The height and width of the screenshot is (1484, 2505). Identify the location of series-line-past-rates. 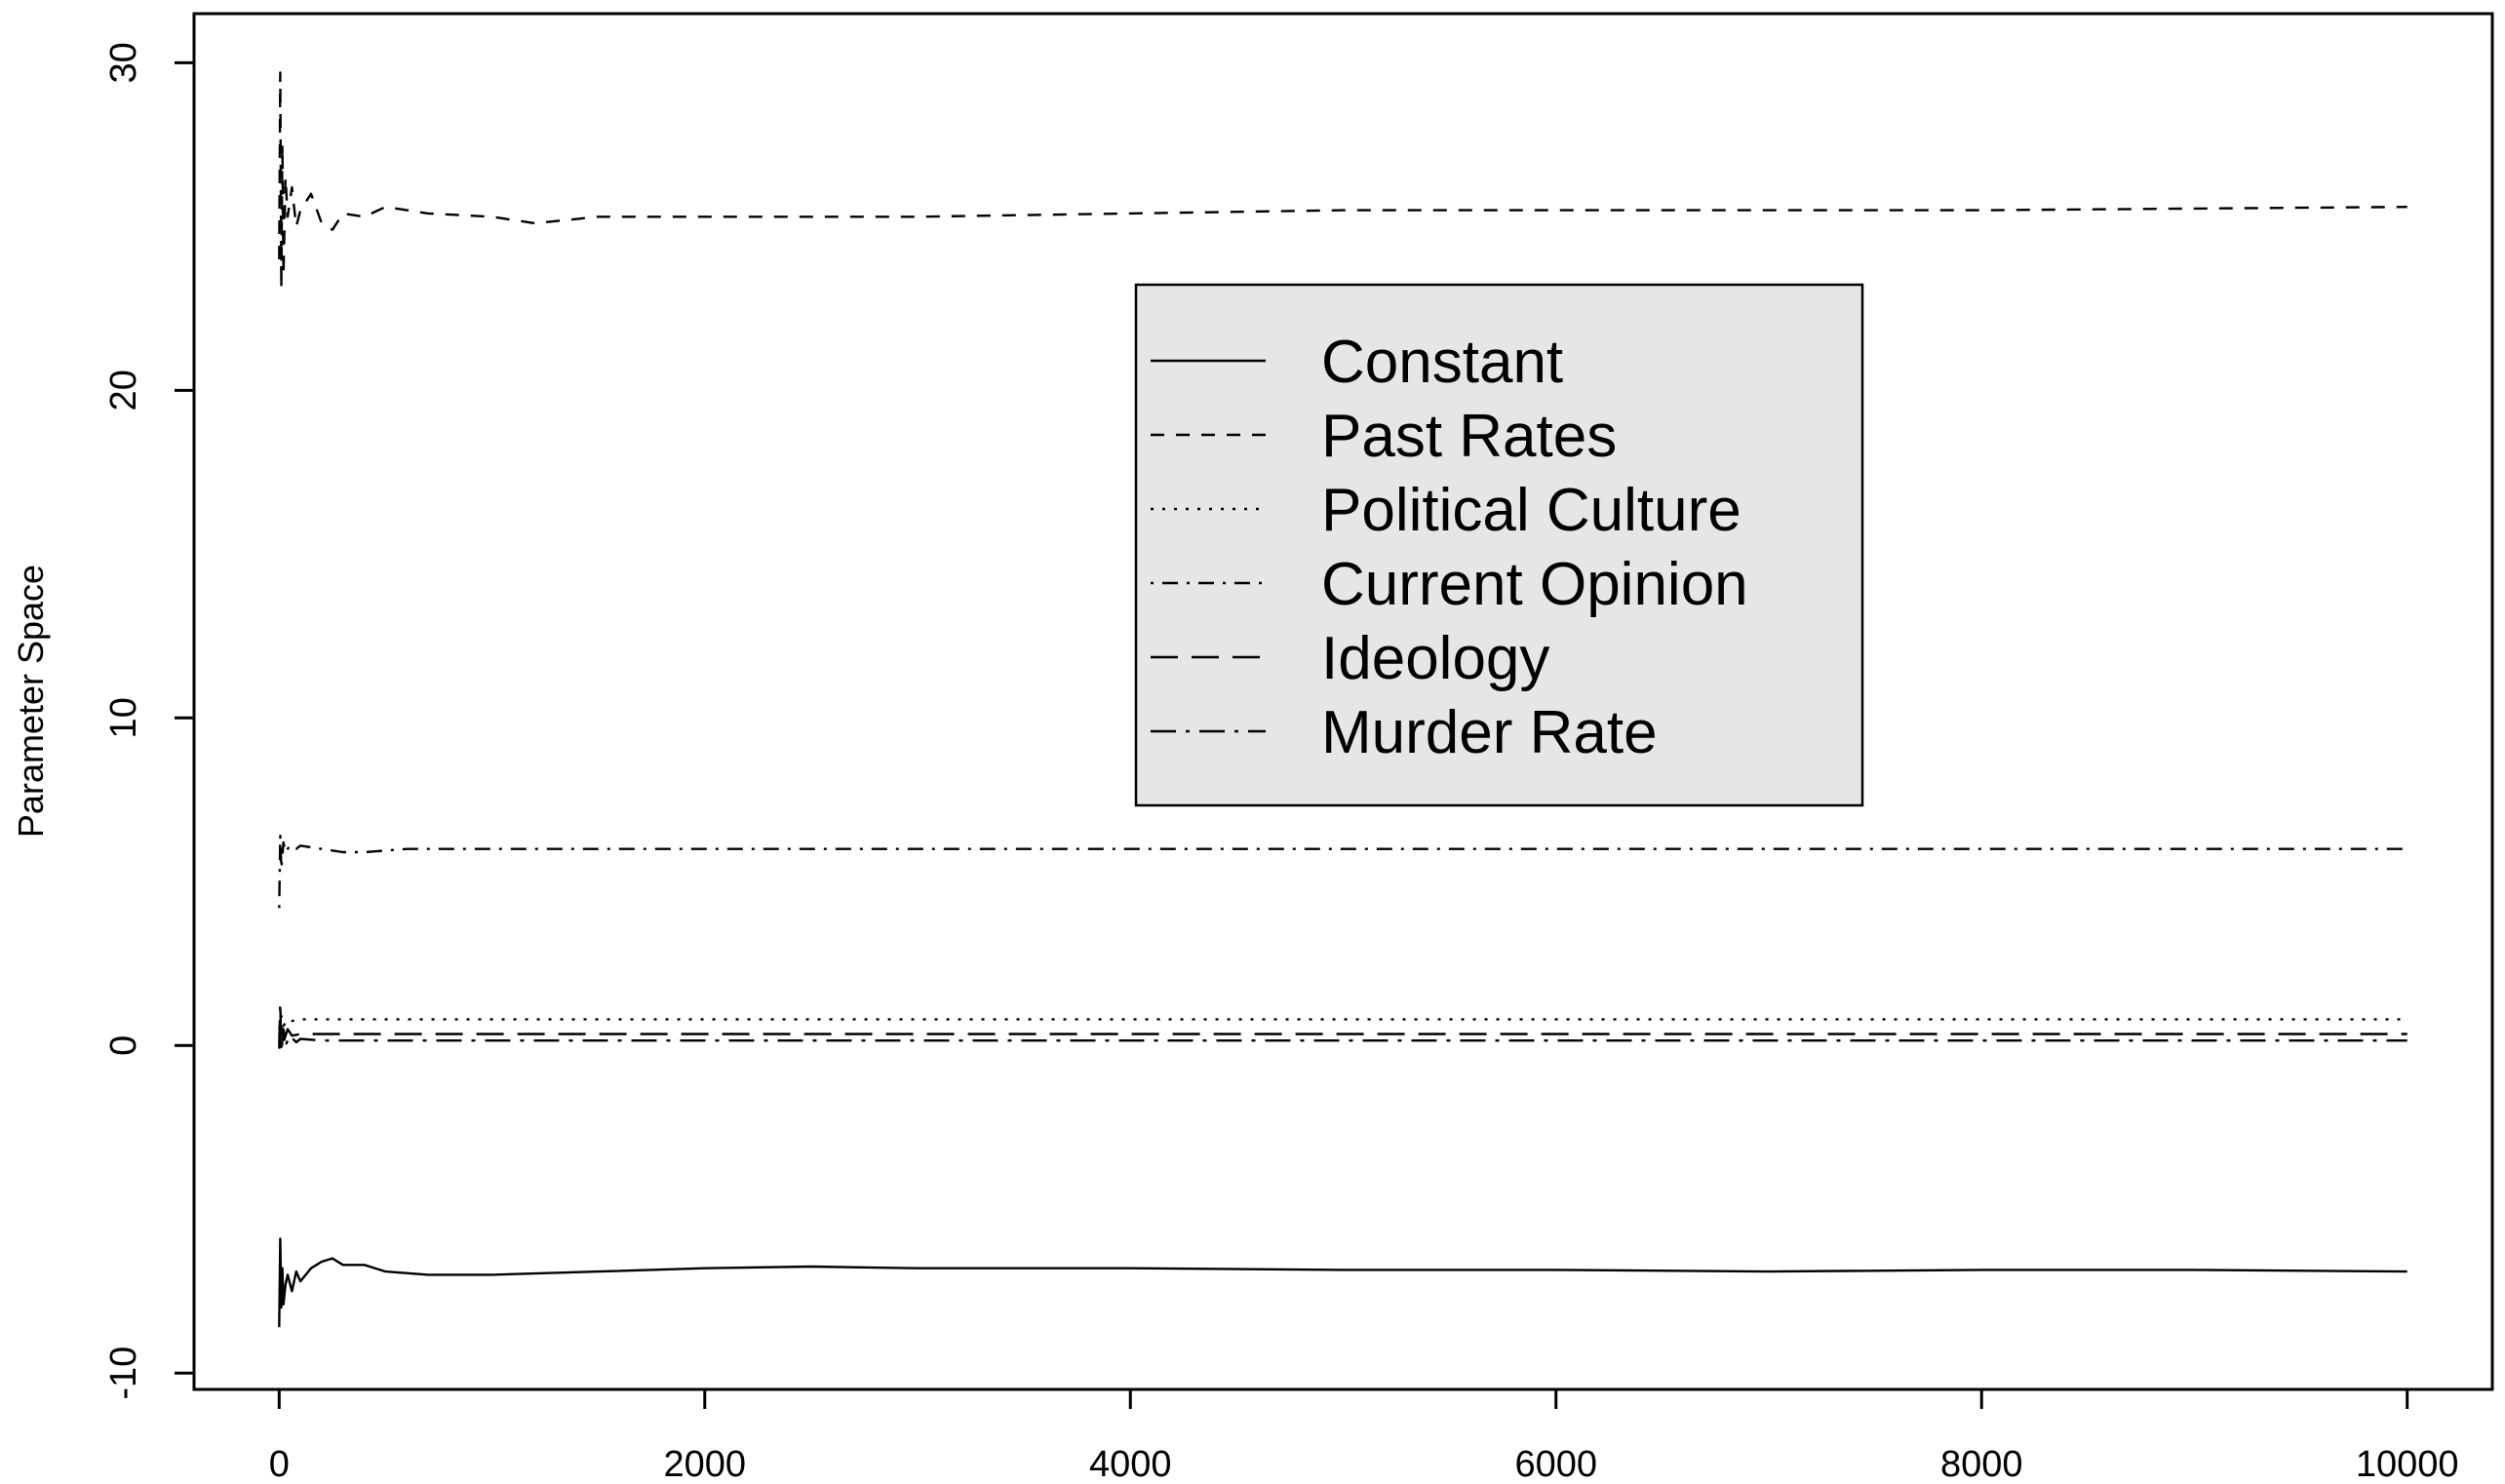
(1342, 181).